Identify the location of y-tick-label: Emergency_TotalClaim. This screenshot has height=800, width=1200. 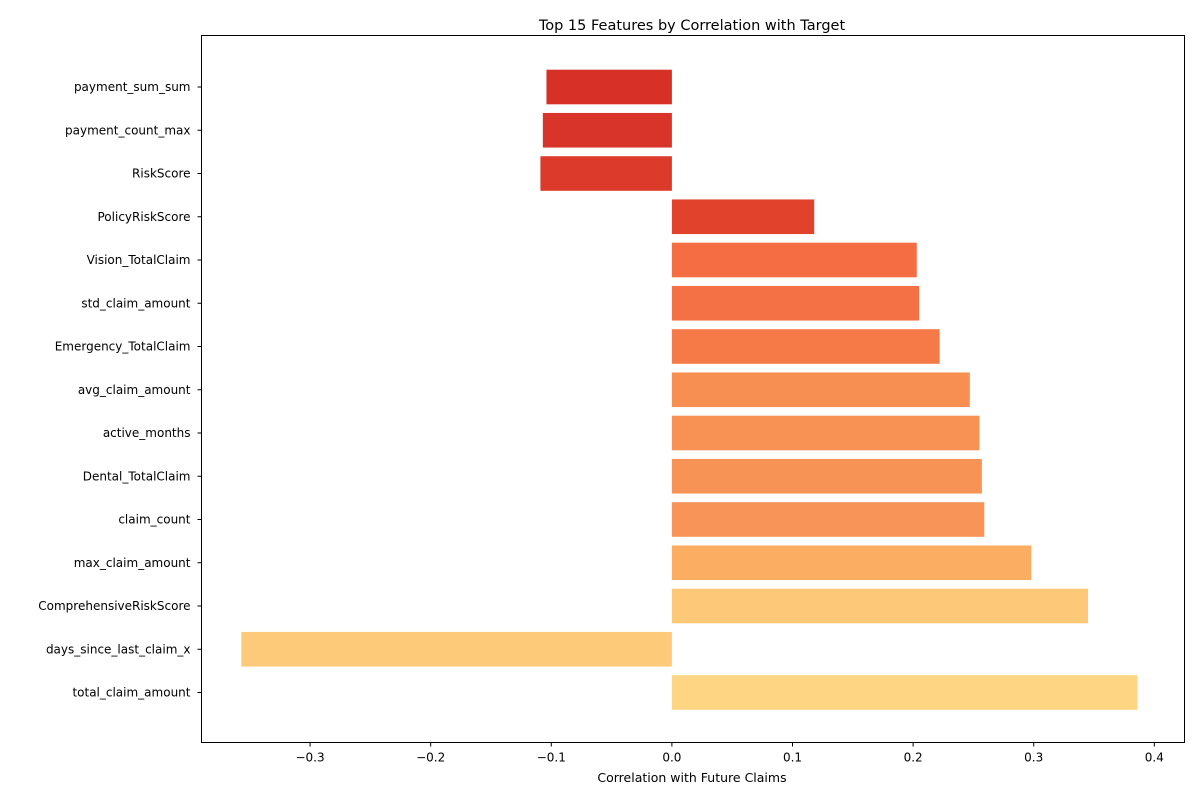
(123, 347).